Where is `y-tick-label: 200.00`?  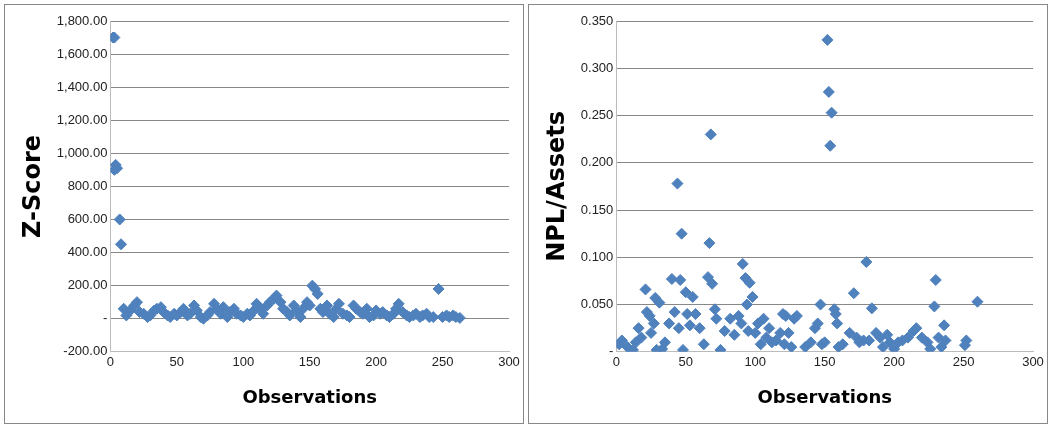 y-tick-label: 200.00 is located at coordinates (87, 285).